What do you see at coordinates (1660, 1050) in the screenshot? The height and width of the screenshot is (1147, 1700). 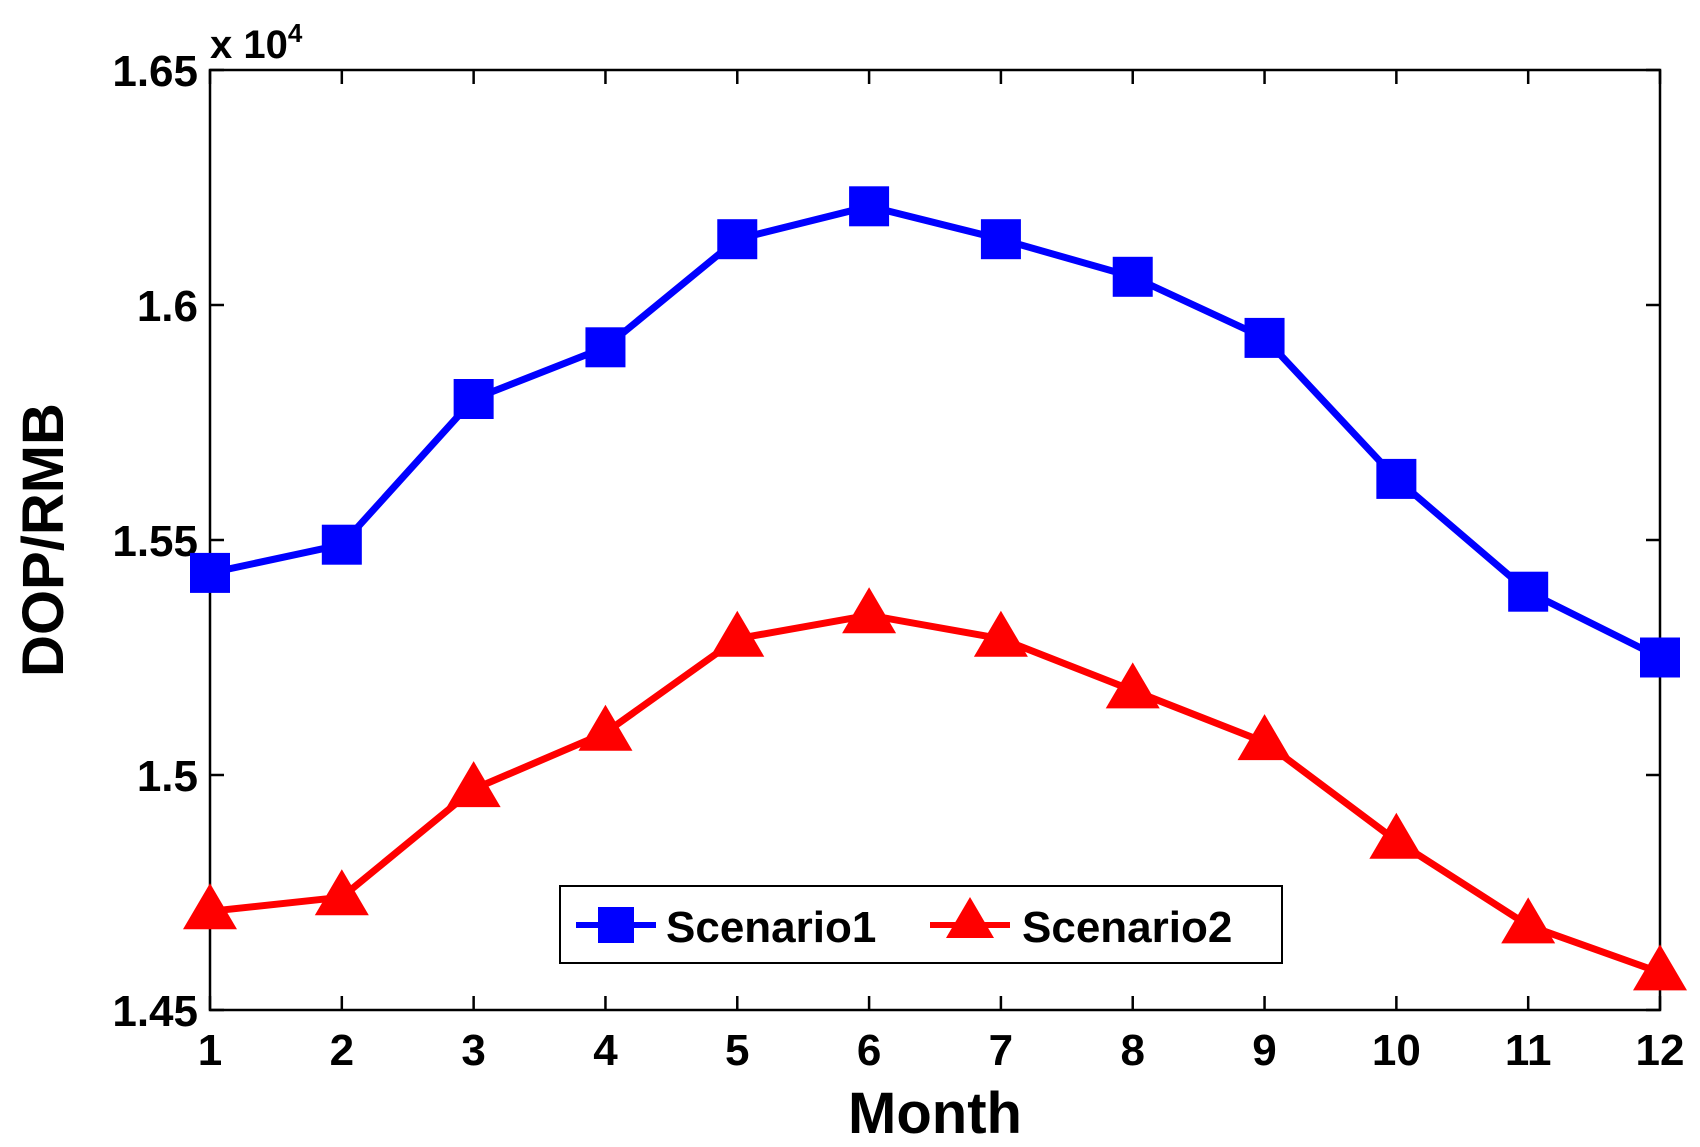 I see `x-tick-label: 12` at bounding box center [1660, 1050].